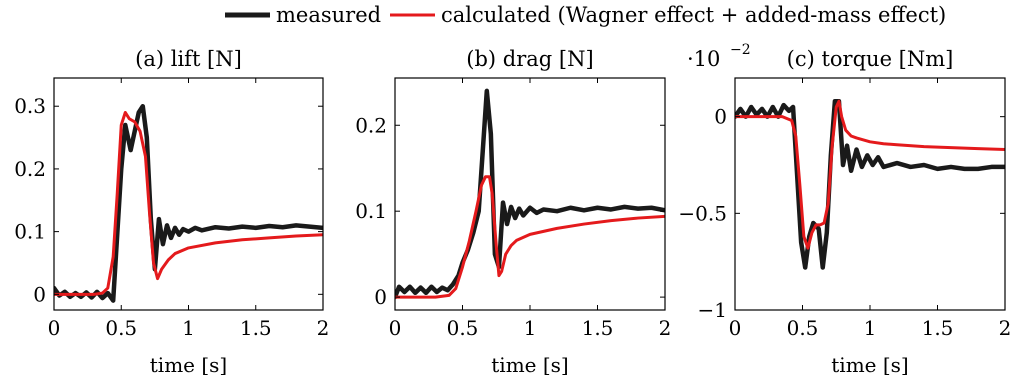 This screenshot has width=1017, height=390. I want to click on legend-label-measured: measured, so click(328, 15).